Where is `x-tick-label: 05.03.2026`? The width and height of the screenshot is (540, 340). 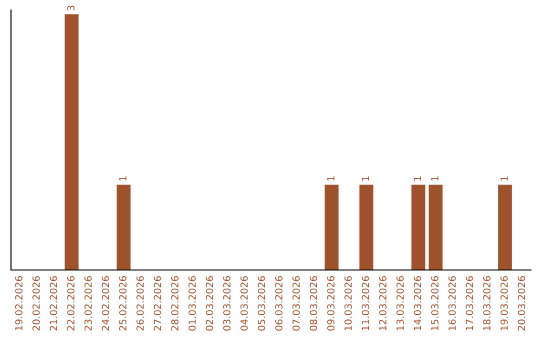 x-tick-label: 05.03.2026 is located at coordinates (262, 303).